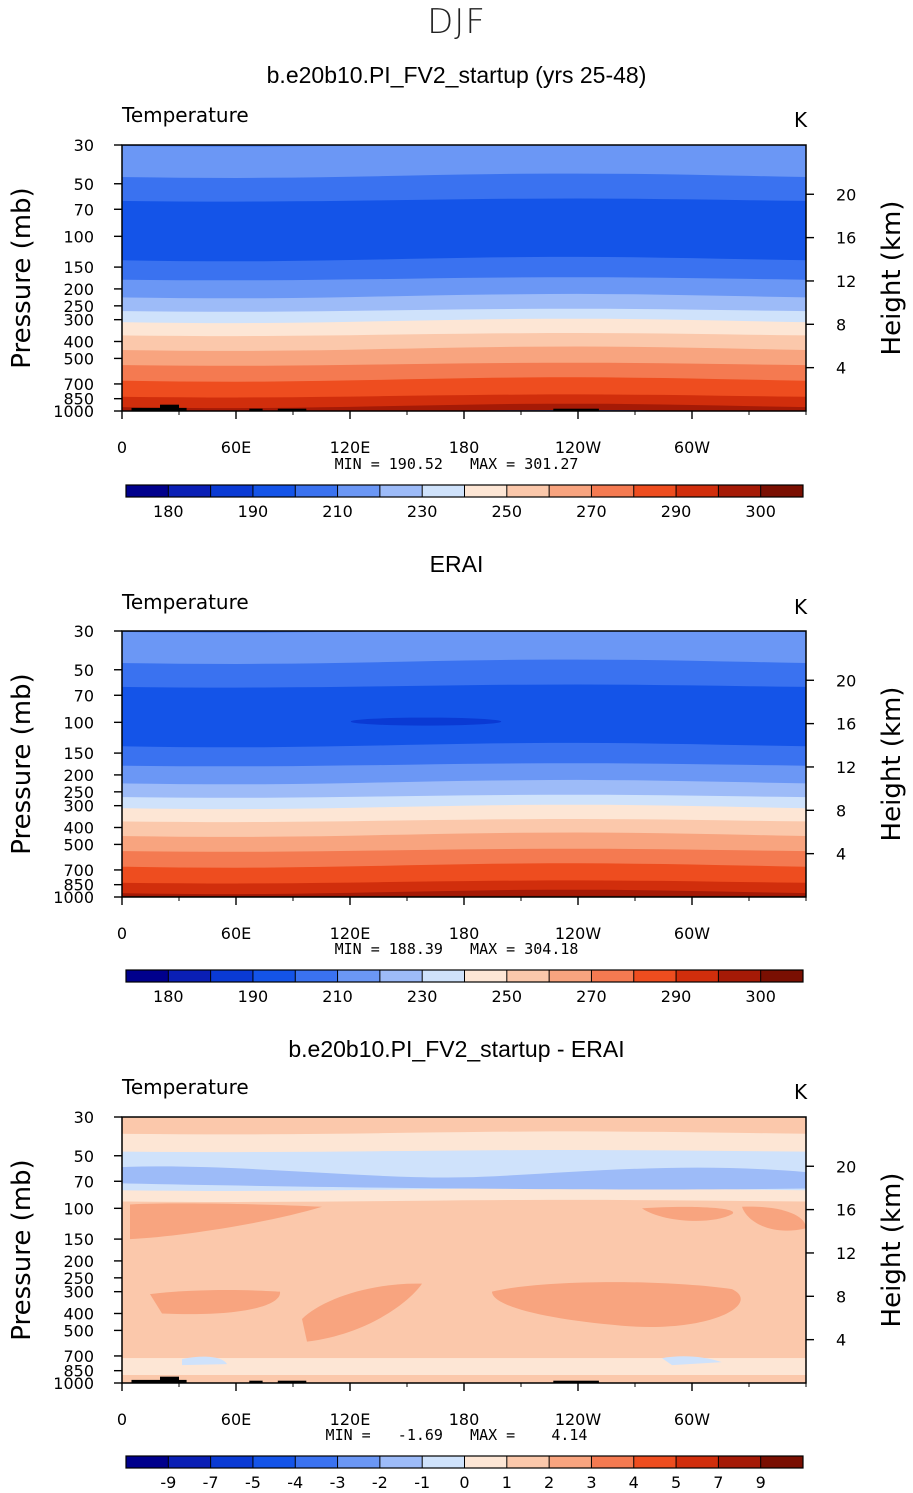 The height and width of the screenshot is (1493, 913). Describe the element at coordinates (549, 1482) in the screenshot. I see `colorbar-label: 2` at that location.